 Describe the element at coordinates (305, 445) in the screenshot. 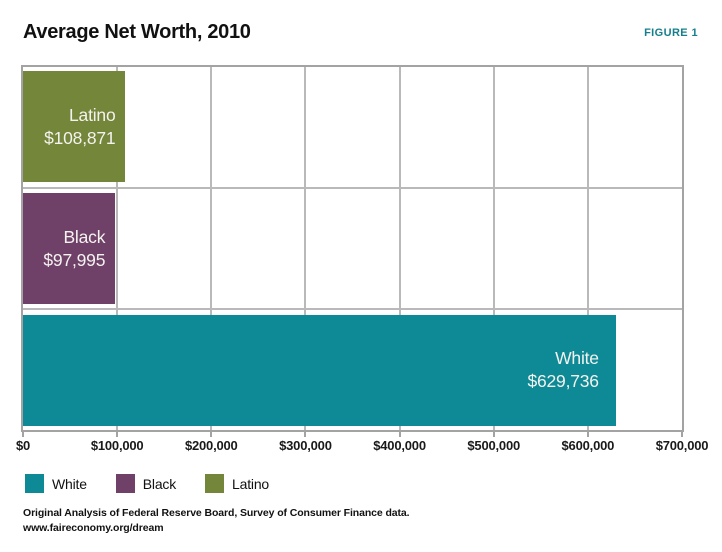

I see `x-tick-label: $300,000` at that location.